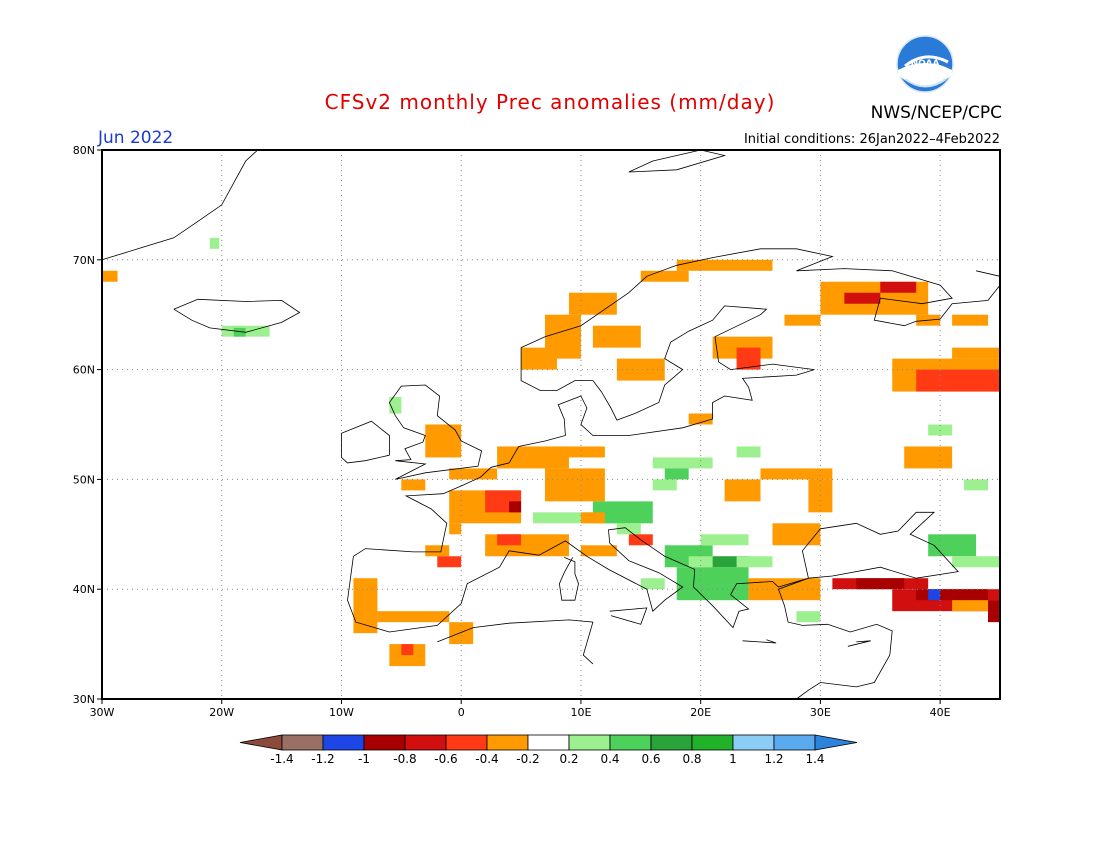 The width and height of the screenshot is (1100, 850). I want to click on colorbar-arrow-left, so click(261, 742).